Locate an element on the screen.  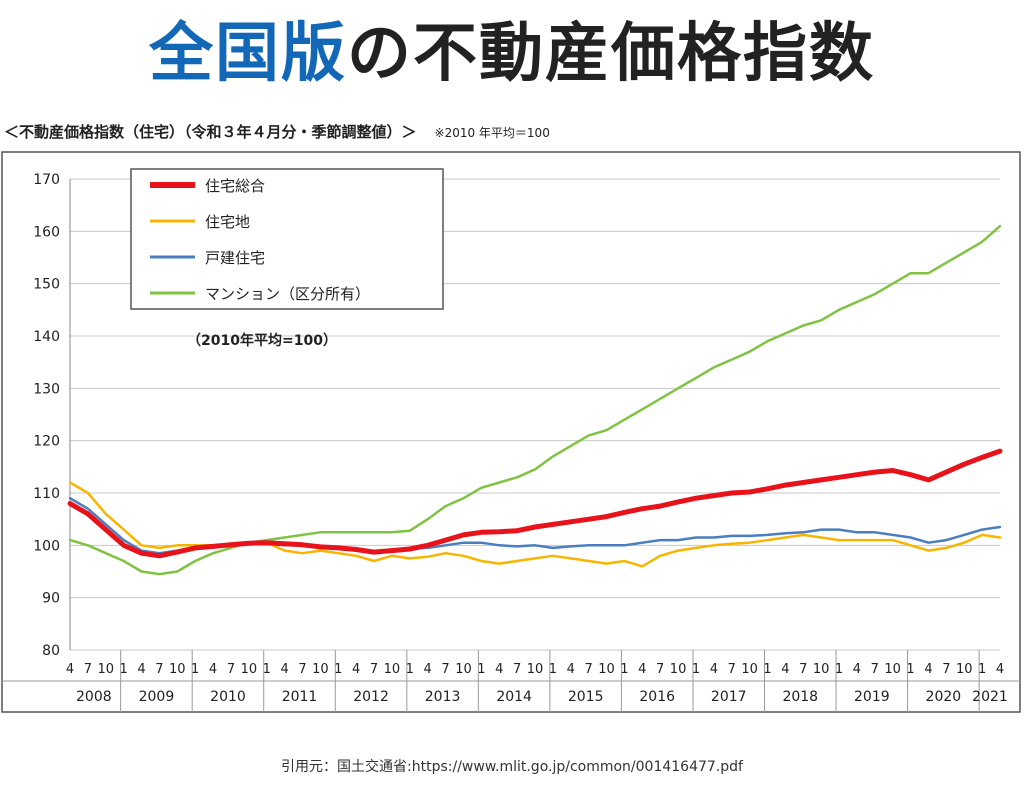
page-title: 全国版の不動産価格指数 is located at coordinates (512, 54).